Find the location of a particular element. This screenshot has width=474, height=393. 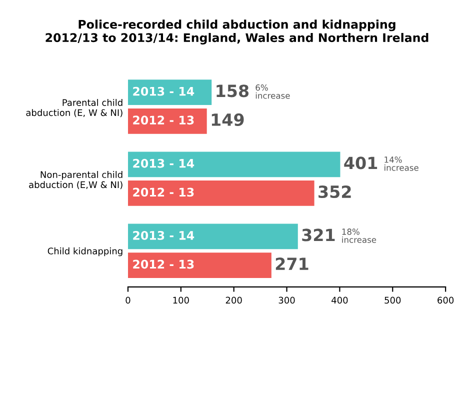

series-label: 2013 - 14 is located at coordinates (163, 91).